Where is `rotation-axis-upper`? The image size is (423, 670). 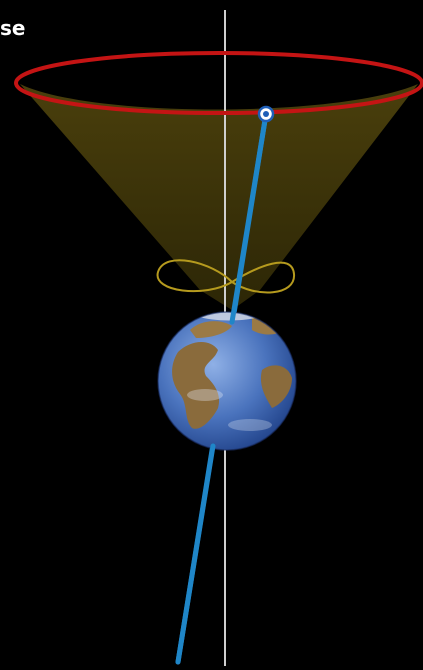
rotation-axis-upper is located at coordinates (249, 218).